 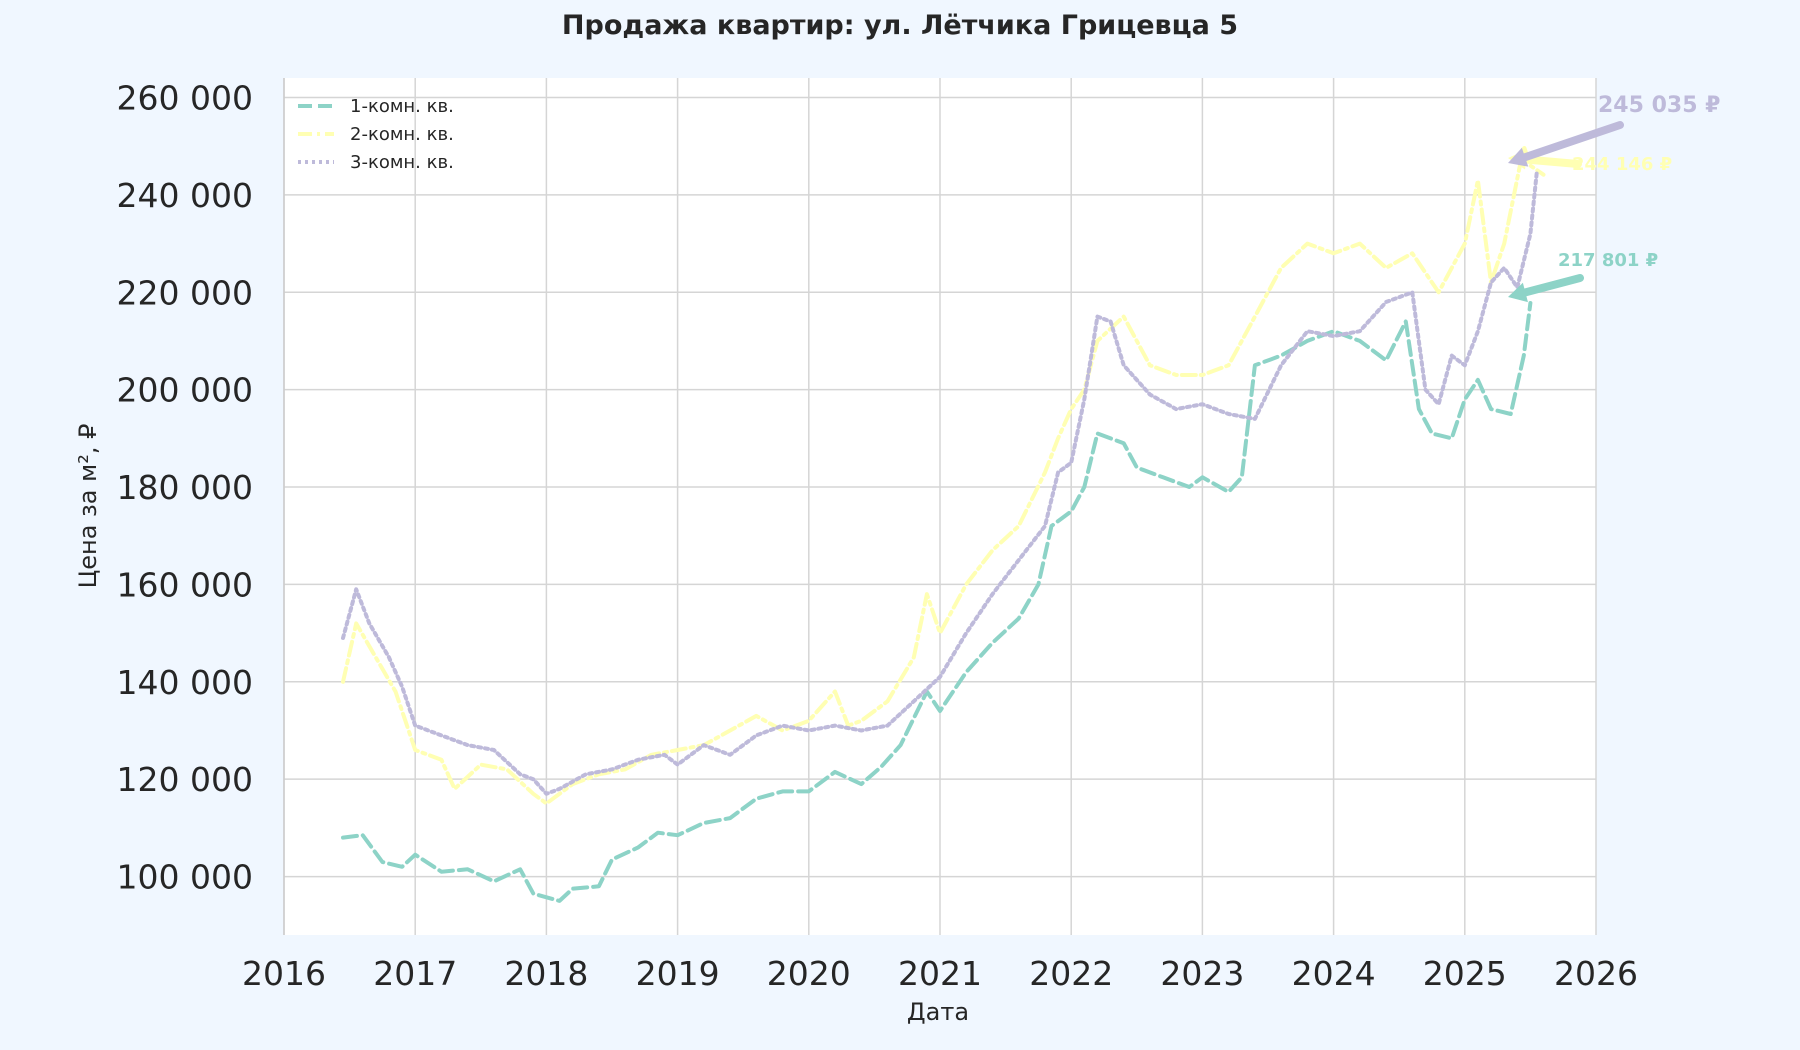 I want to click on x-tick-label: 2024, so click(x=1334, y=973).